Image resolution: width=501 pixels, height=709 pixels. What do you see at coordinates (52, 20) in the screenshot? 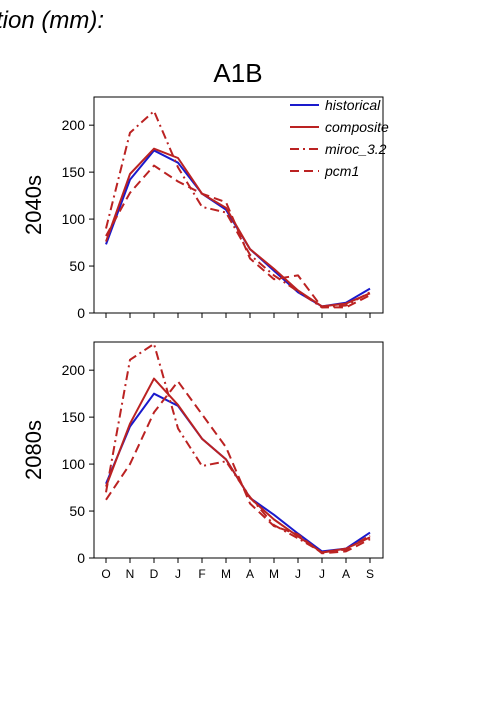
I see `header-text: tion (mm):` at bounding box center [52, 20].